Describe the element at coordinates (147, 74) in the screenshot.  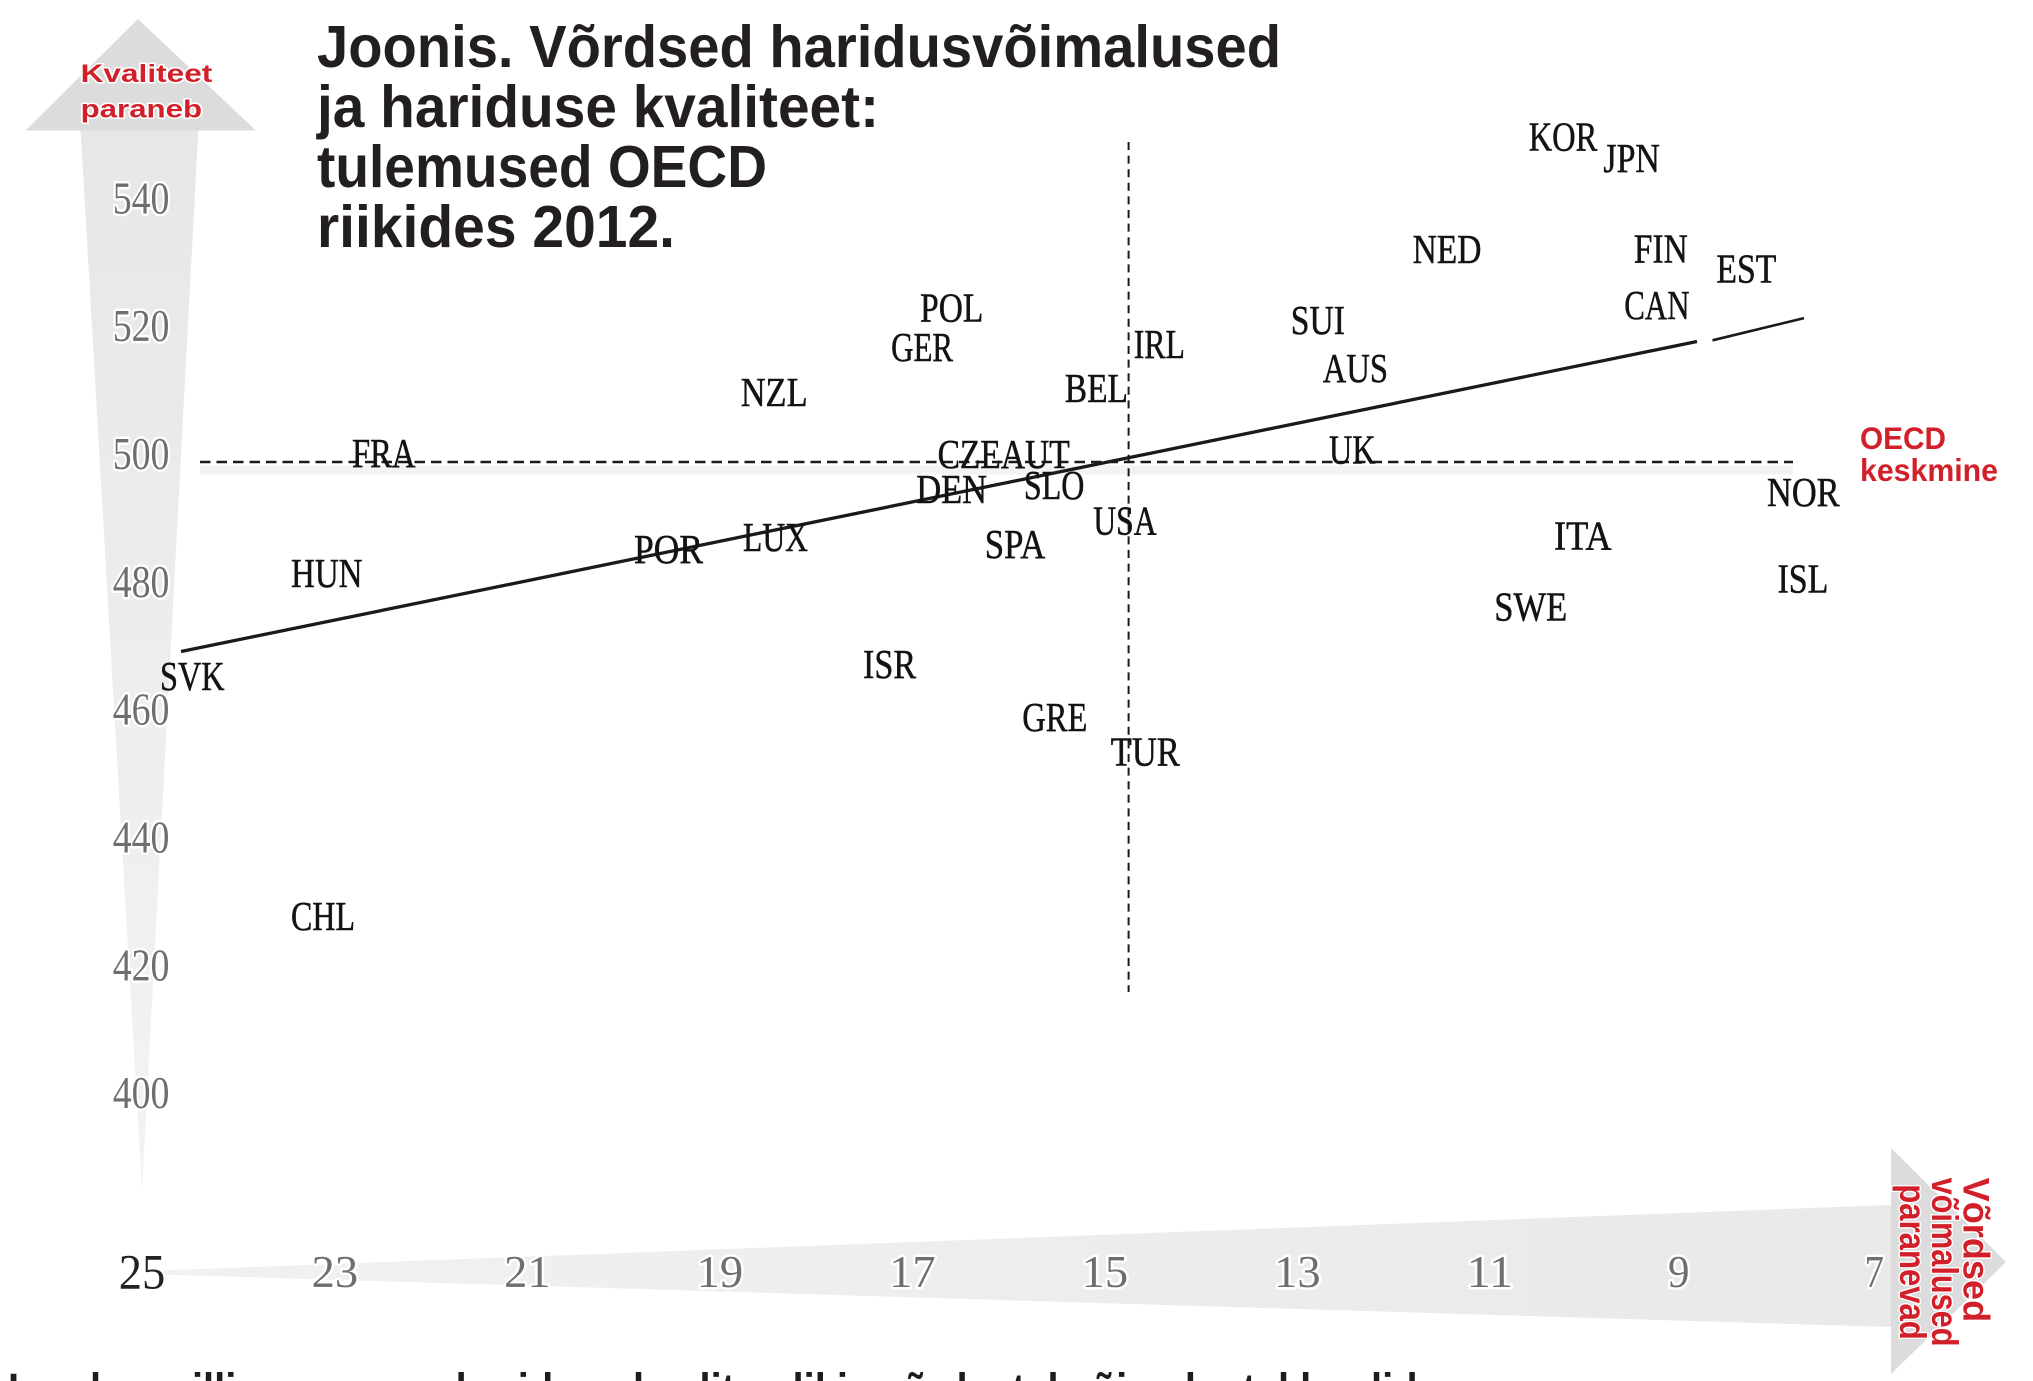
I see `svg-text: Kvaliteet` at that location.